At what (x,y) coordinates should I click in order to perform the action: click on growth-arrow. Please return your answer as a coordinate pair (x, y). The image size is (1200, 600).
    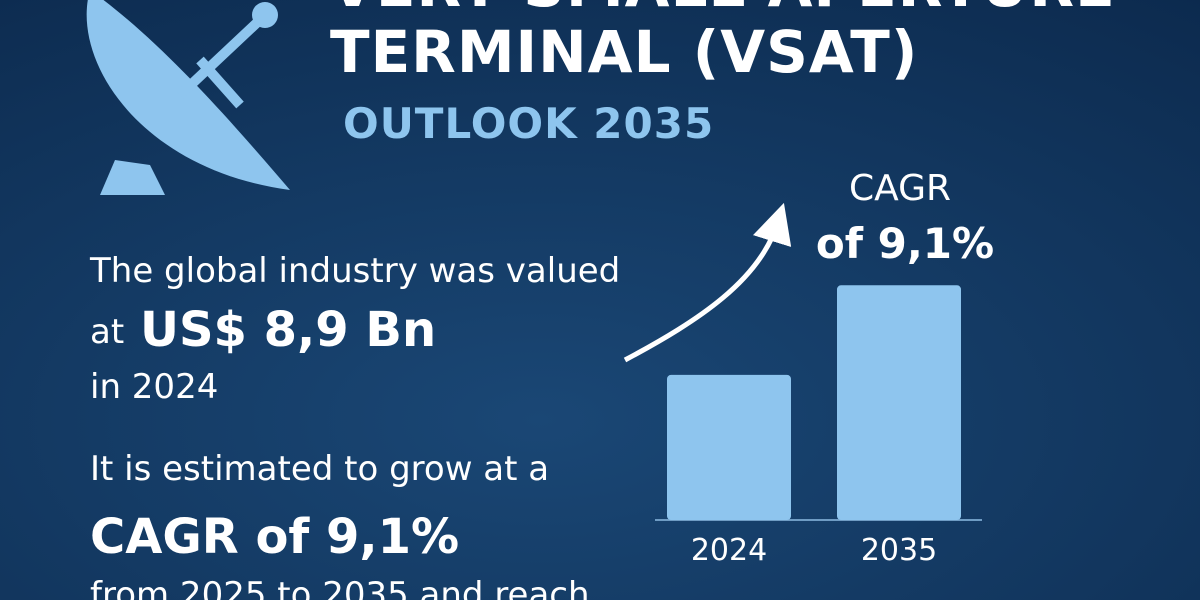
    Looking at the image, I should click on (707, 282).